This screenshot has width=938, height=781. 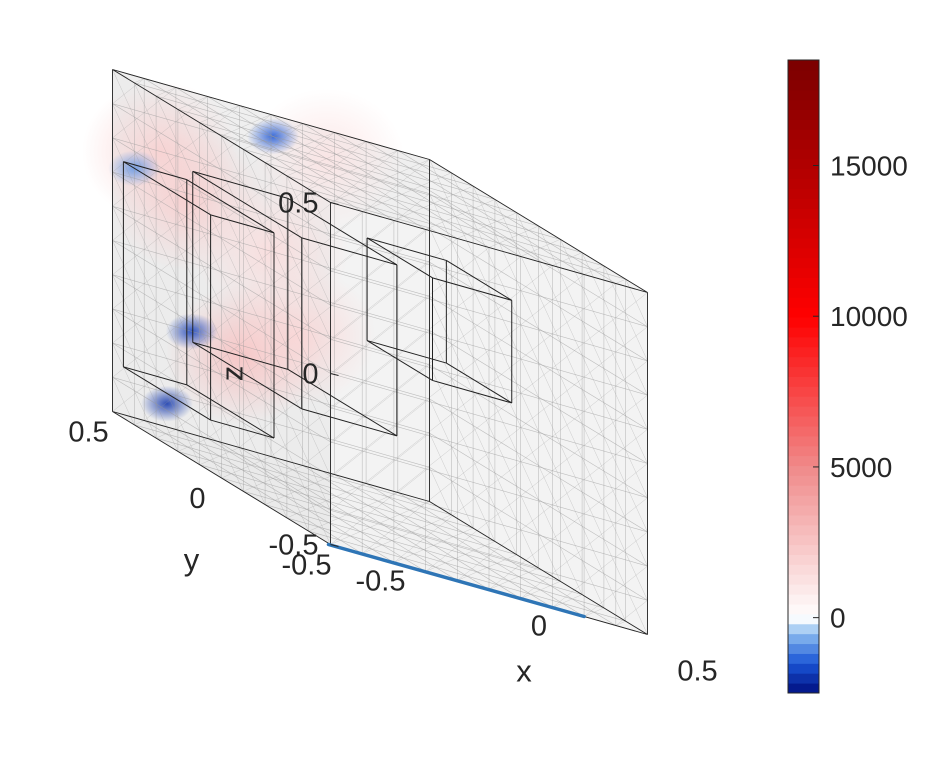 I want to click on colorbar-tick-label: 15000, so click(x=869, y=166).